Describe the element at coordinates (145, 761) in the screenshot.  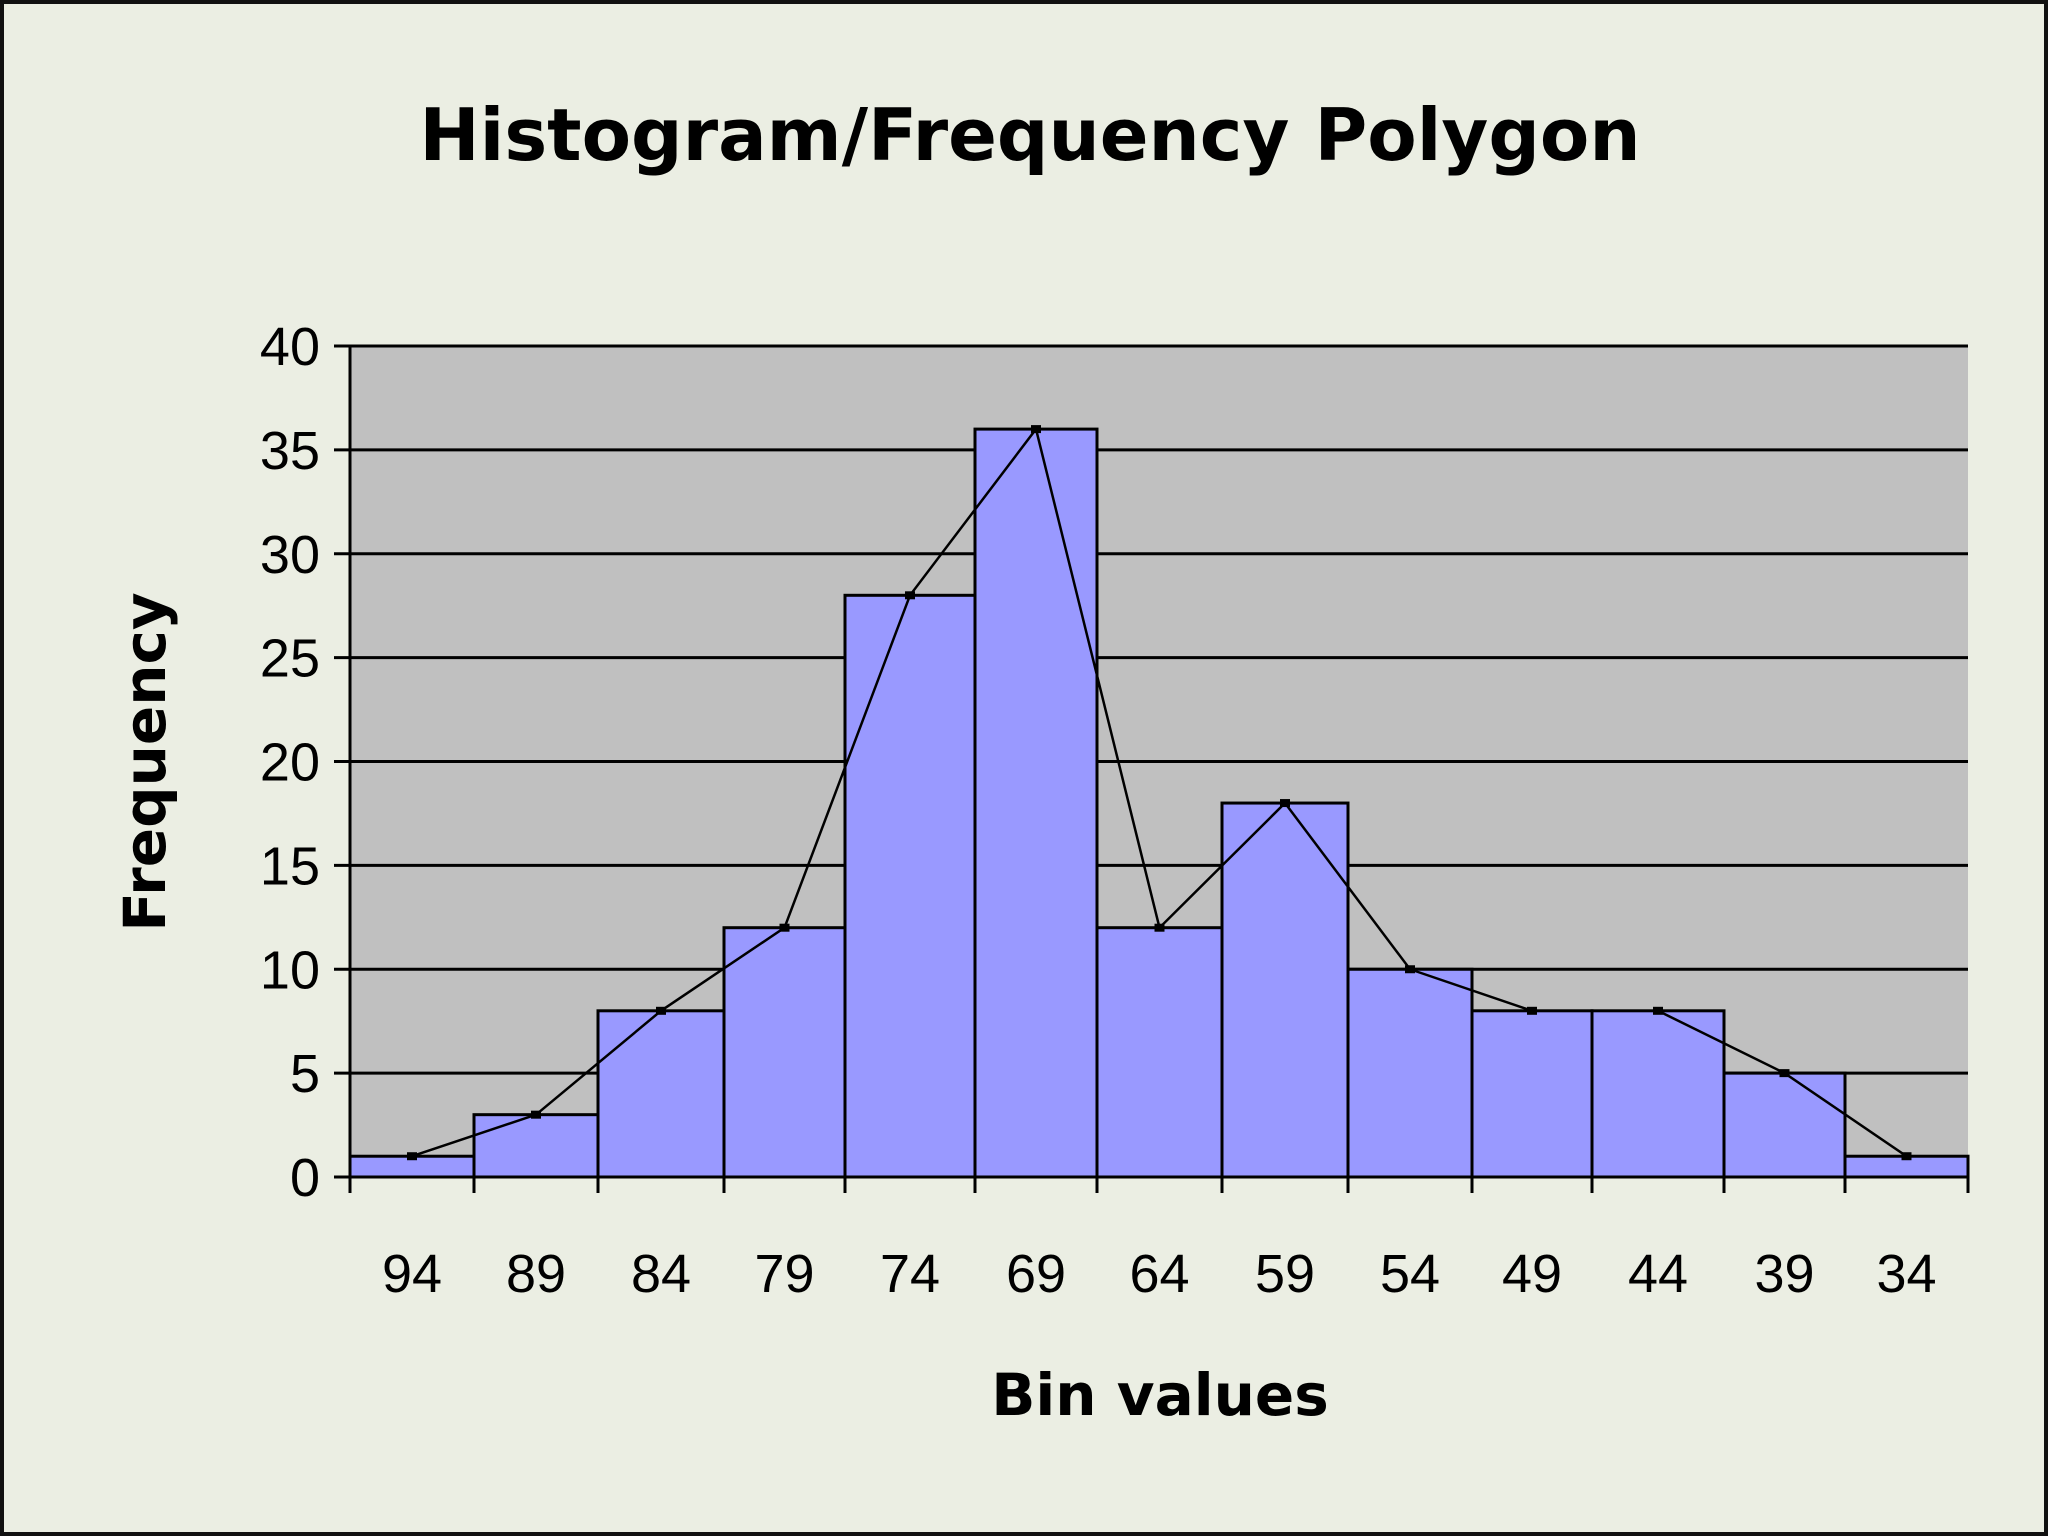
I see `y-axis-title: Frequency` at that location.